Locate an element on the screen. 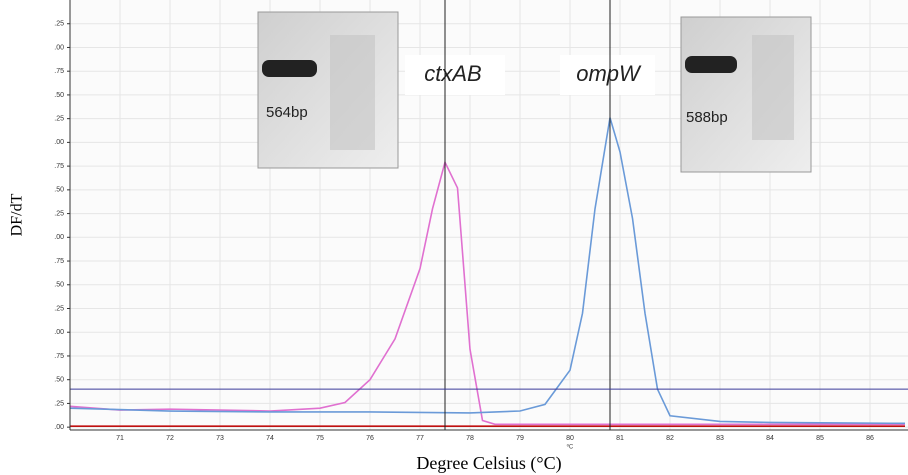 The height and width of the screenshot is (475, 908). x-tick-label: 85 is located at coordinates (820, 438).